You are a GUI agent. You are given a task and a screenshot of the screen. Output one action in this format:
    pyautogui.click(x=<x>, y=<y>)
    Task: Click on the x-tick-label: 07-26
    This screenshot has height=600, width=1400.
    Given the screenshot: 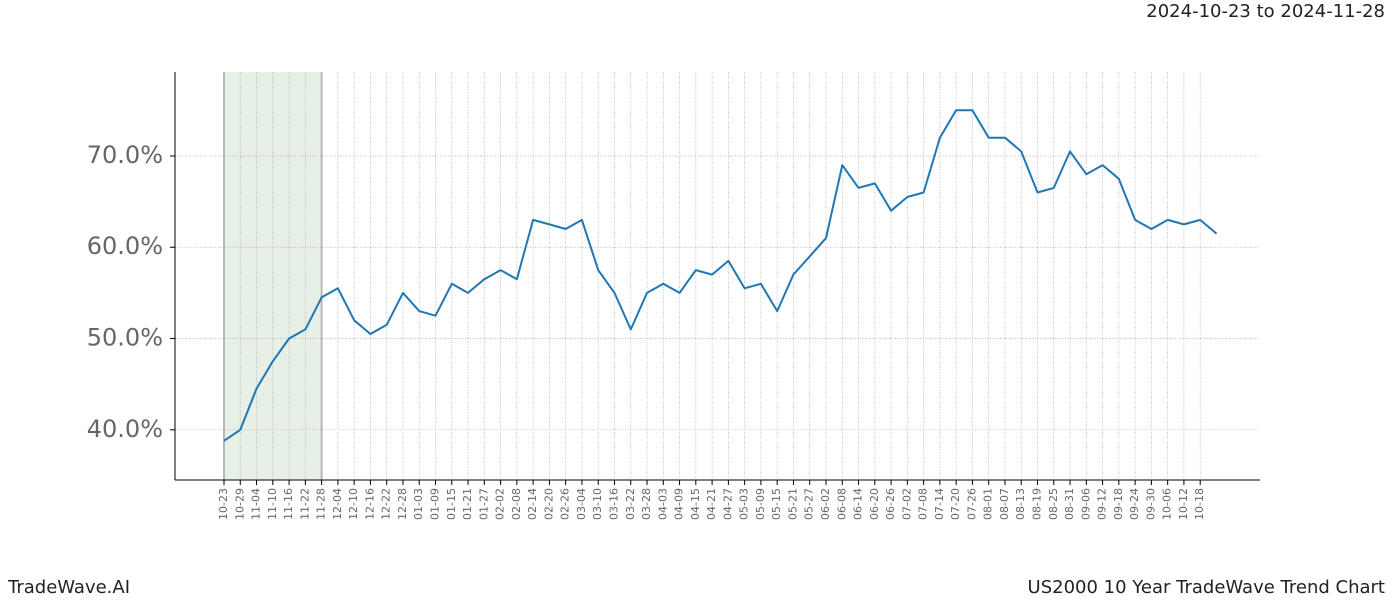 What is the action you would take?
    pyautogui.click(x=971, y=504)
    